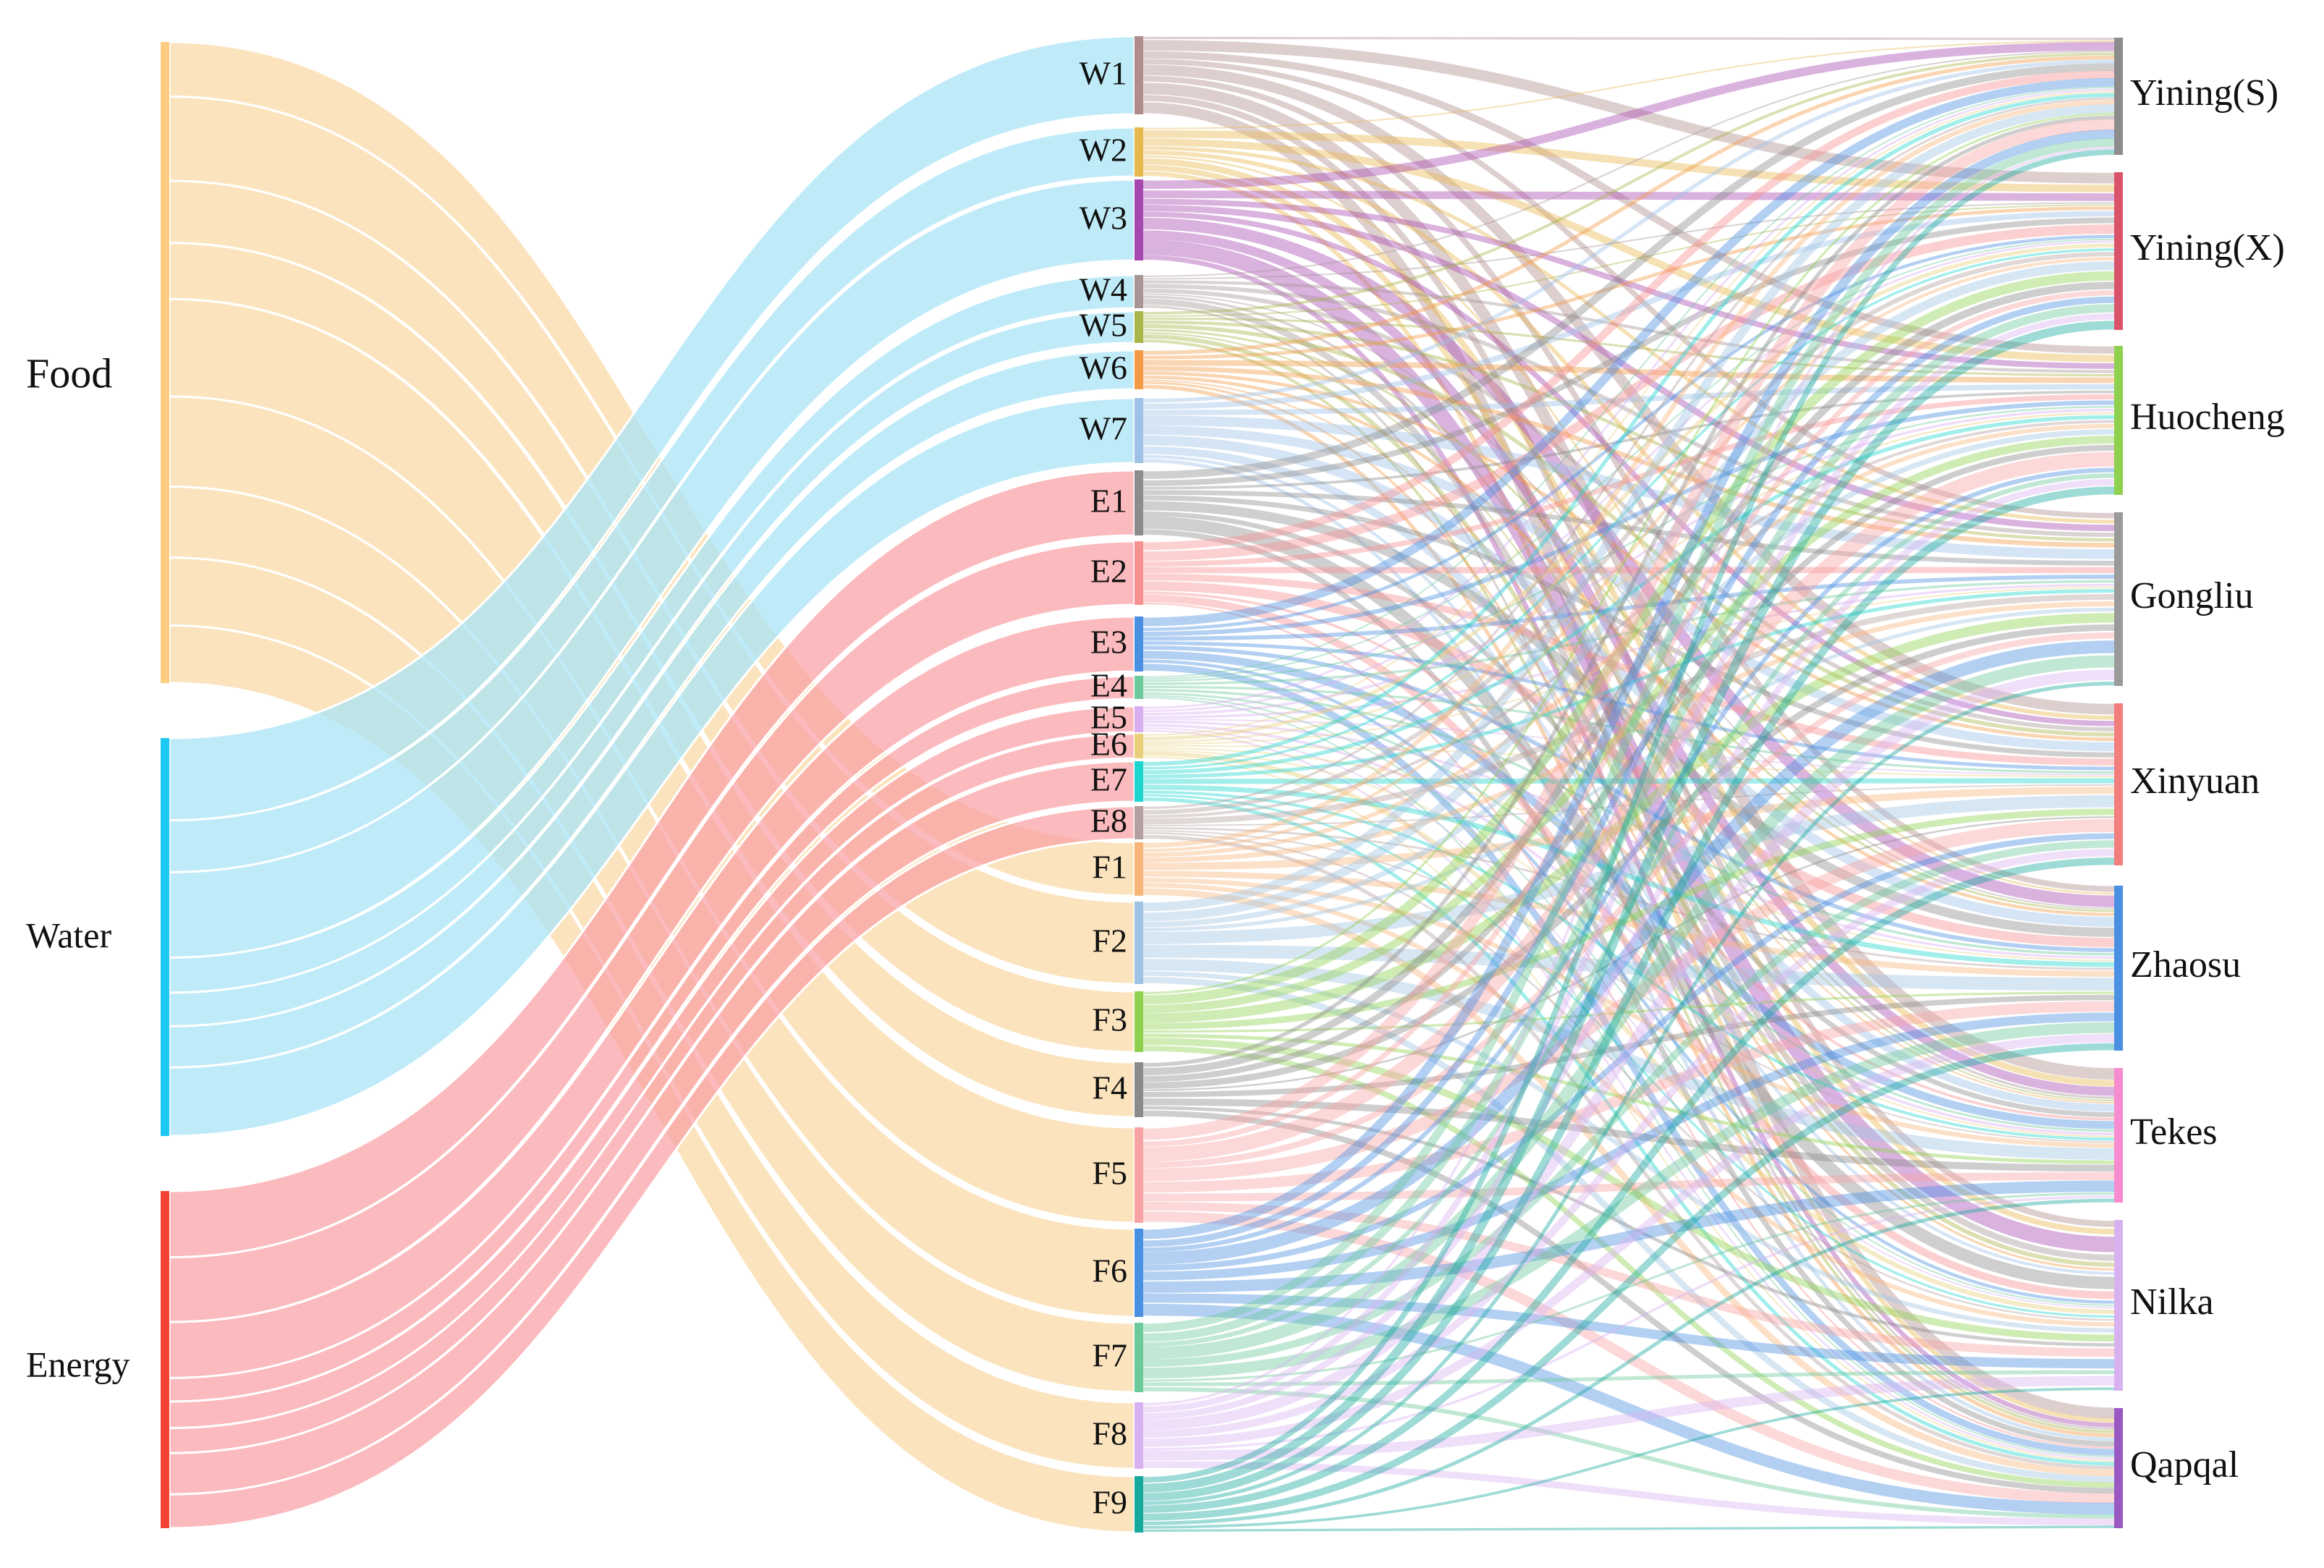 This screenshot has width=2324, height=1568. What do you see at coordinates (2184, 1465) in the screenshot?
I see `county-label-qapqal: Qapqal` at bounding box center [2184, 1465].